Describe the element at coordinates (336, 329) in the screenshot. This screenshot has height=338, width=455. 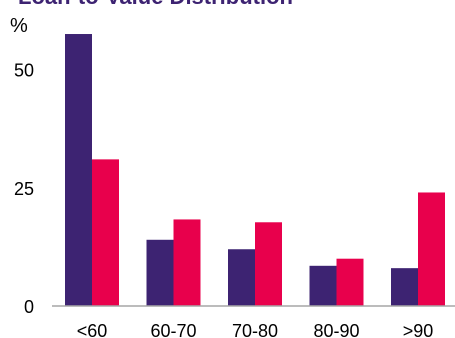
I see `x-tick-label-3: 80-90` at that location.